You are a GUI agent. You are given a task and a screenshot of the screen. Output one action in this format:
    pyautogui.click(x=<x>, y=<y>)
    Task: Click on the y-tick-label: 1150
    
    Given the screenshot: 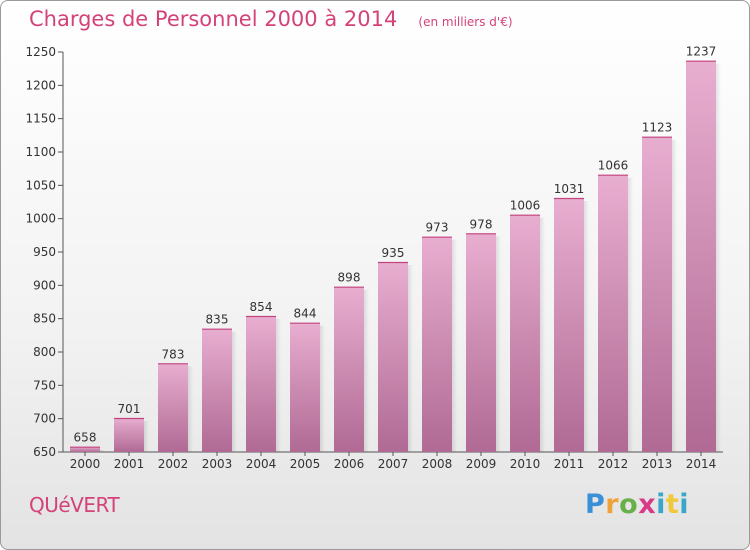 What is the action you would take?
    pyautogui.click(x=40, y=119)
    